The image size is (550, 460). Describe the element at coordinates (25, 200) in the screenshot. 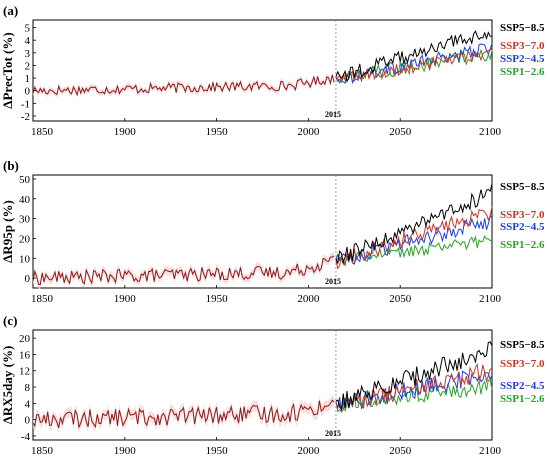

I see `y-tick-label: 40` at that location.